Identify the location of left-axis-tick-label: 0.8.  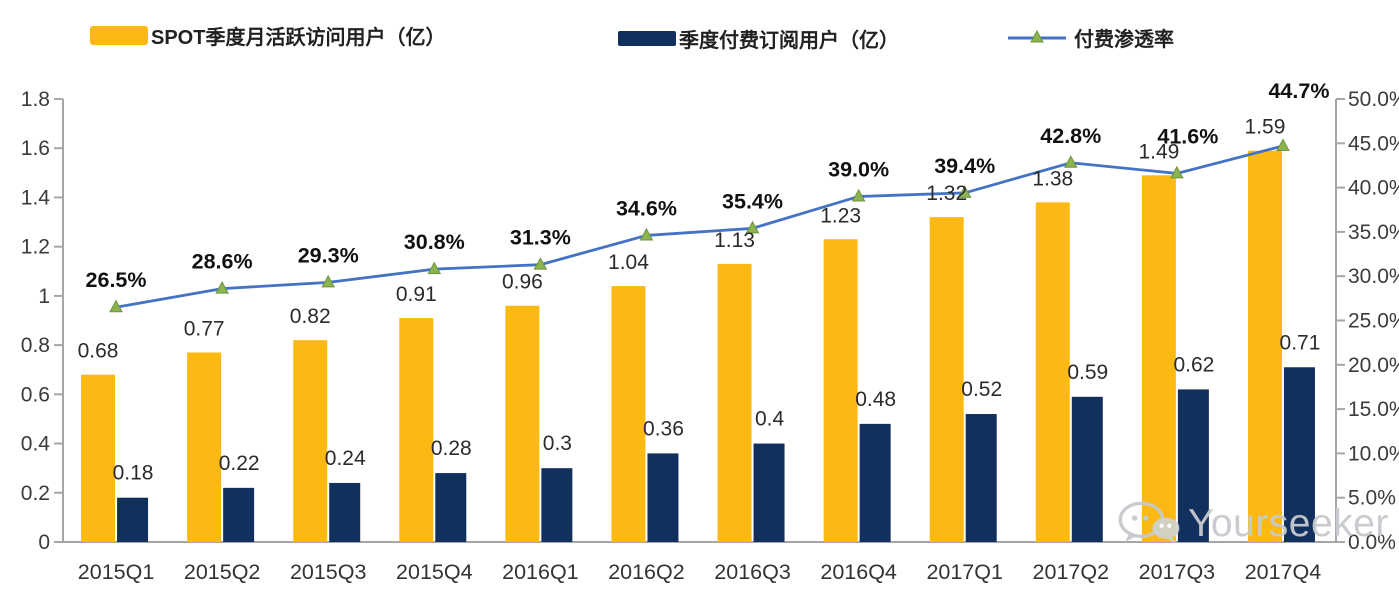
(35, 345).